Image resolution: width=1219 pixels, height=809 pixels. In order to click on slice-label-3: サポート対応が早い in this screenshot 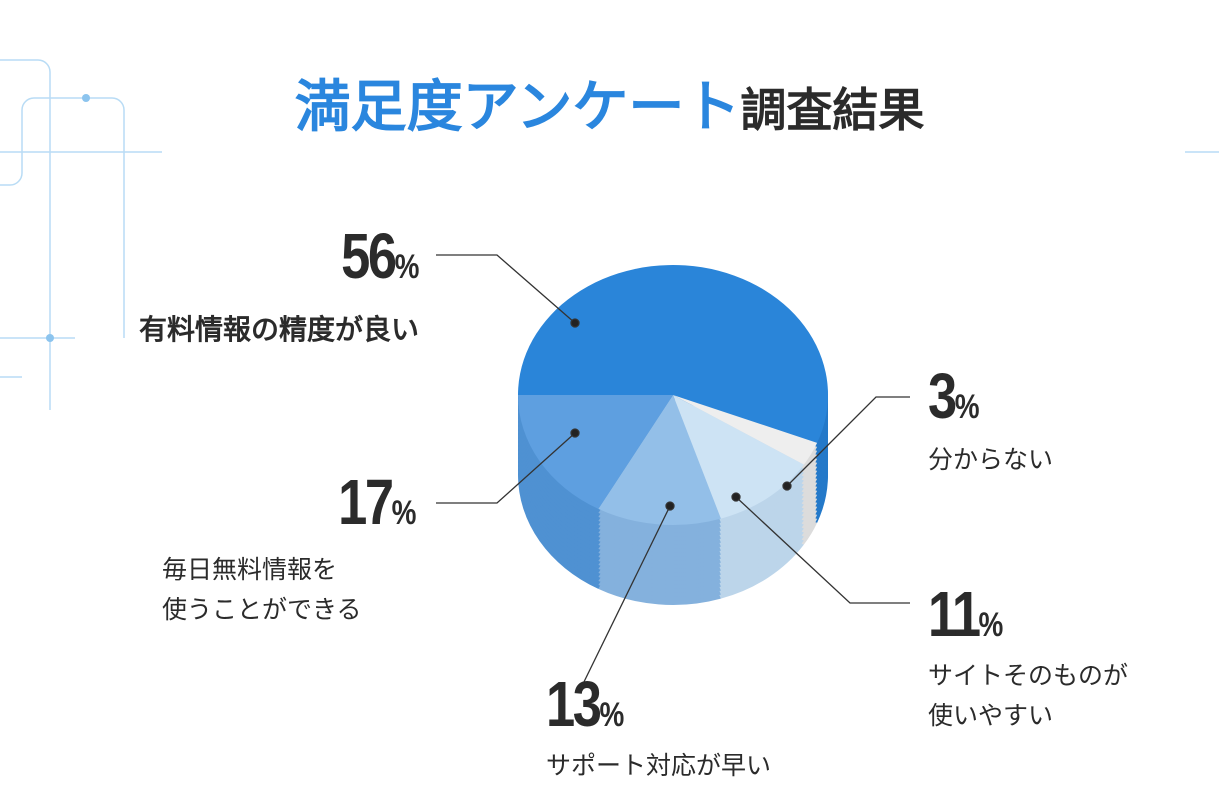, I will do `click(659, 765)`.